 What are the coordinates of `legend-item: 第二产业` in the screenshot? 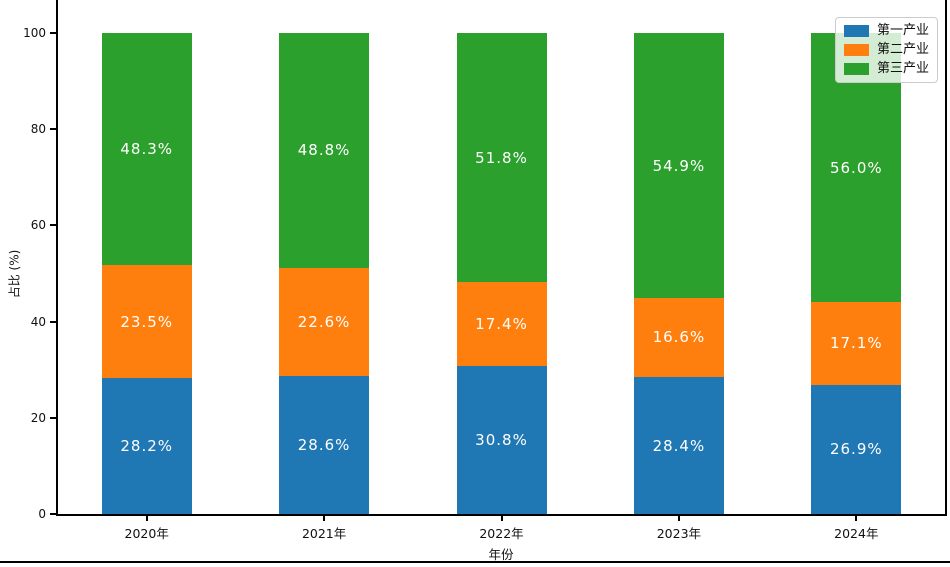 It's located at (886, 50).